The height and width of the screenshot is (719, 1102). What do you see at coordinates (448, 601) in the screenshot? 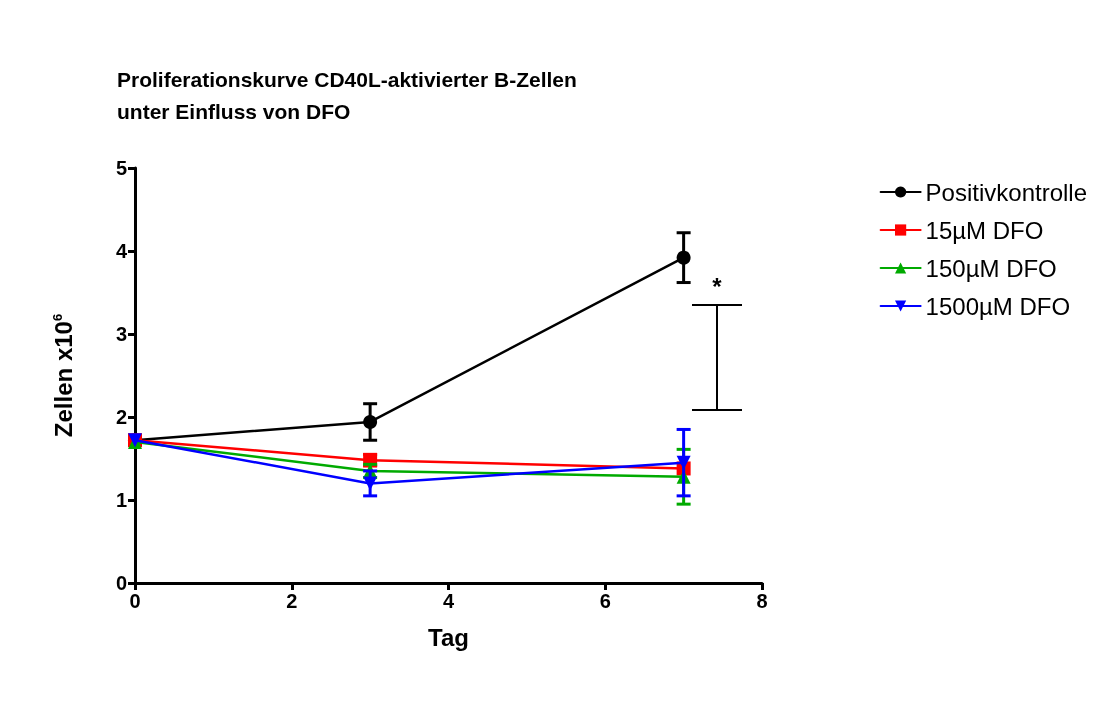
I see `x-tick-label: 4` at bounding box center [448, 601].